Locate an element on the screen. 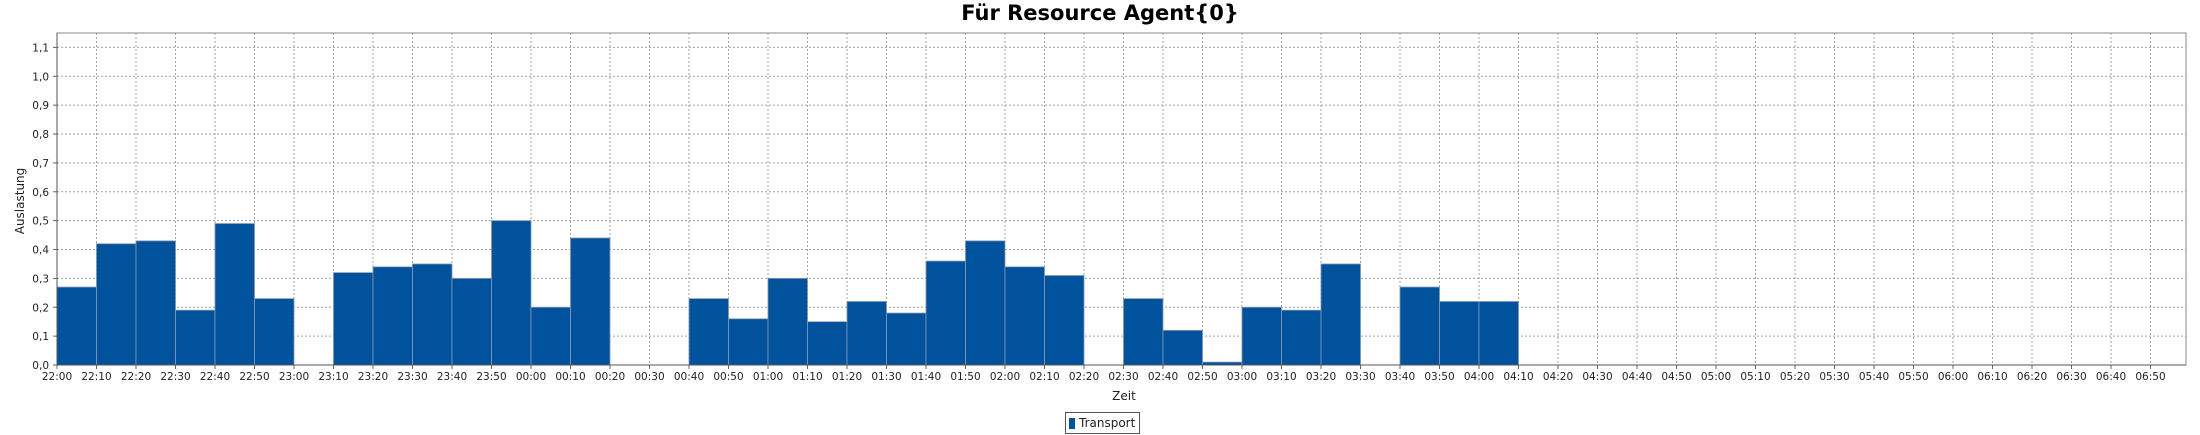  x-tick-label: 02:00 is located at coordinates (1005, 377).